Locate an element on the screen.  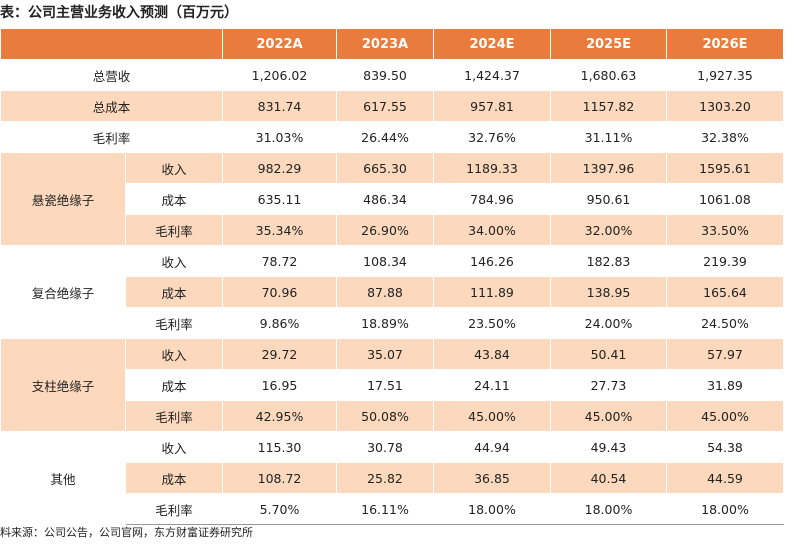
cell: 24.00% is located at coordinates (608, 323).